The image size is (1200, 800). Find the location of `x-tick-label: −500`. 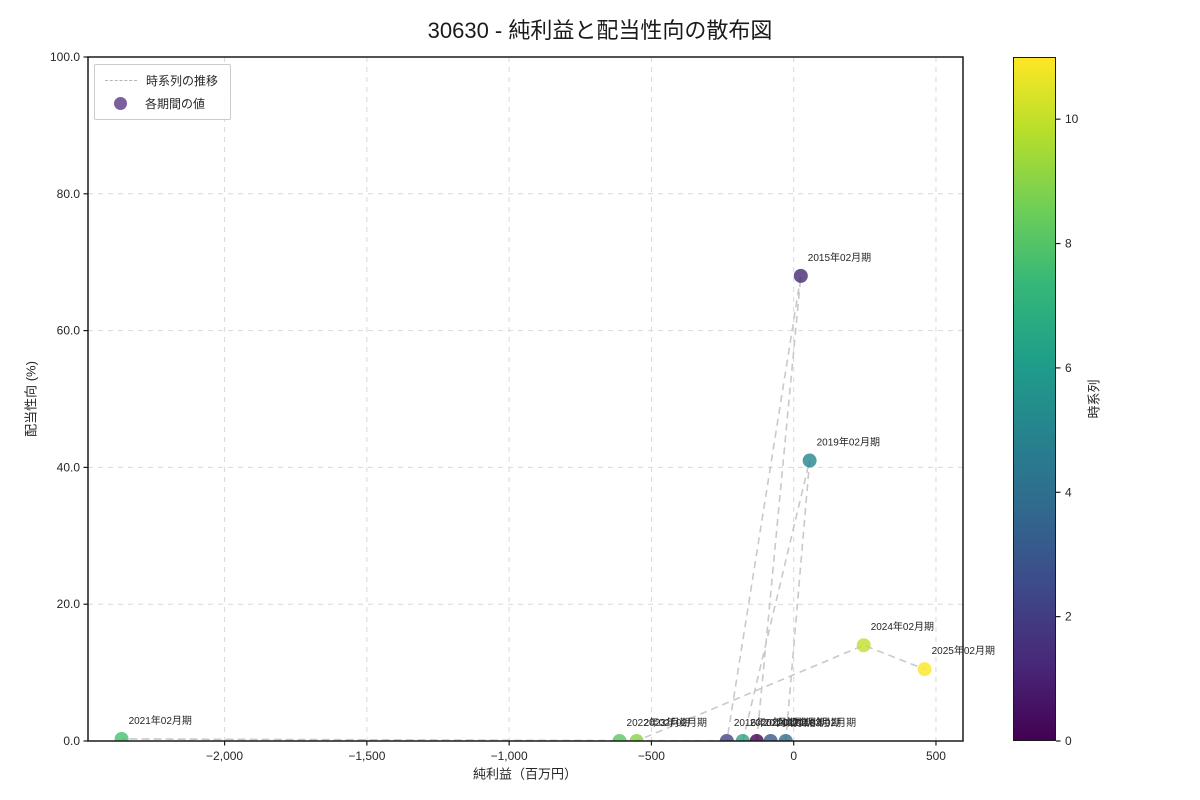

x-tick-label: −500 is located at coordinates (651, 756).